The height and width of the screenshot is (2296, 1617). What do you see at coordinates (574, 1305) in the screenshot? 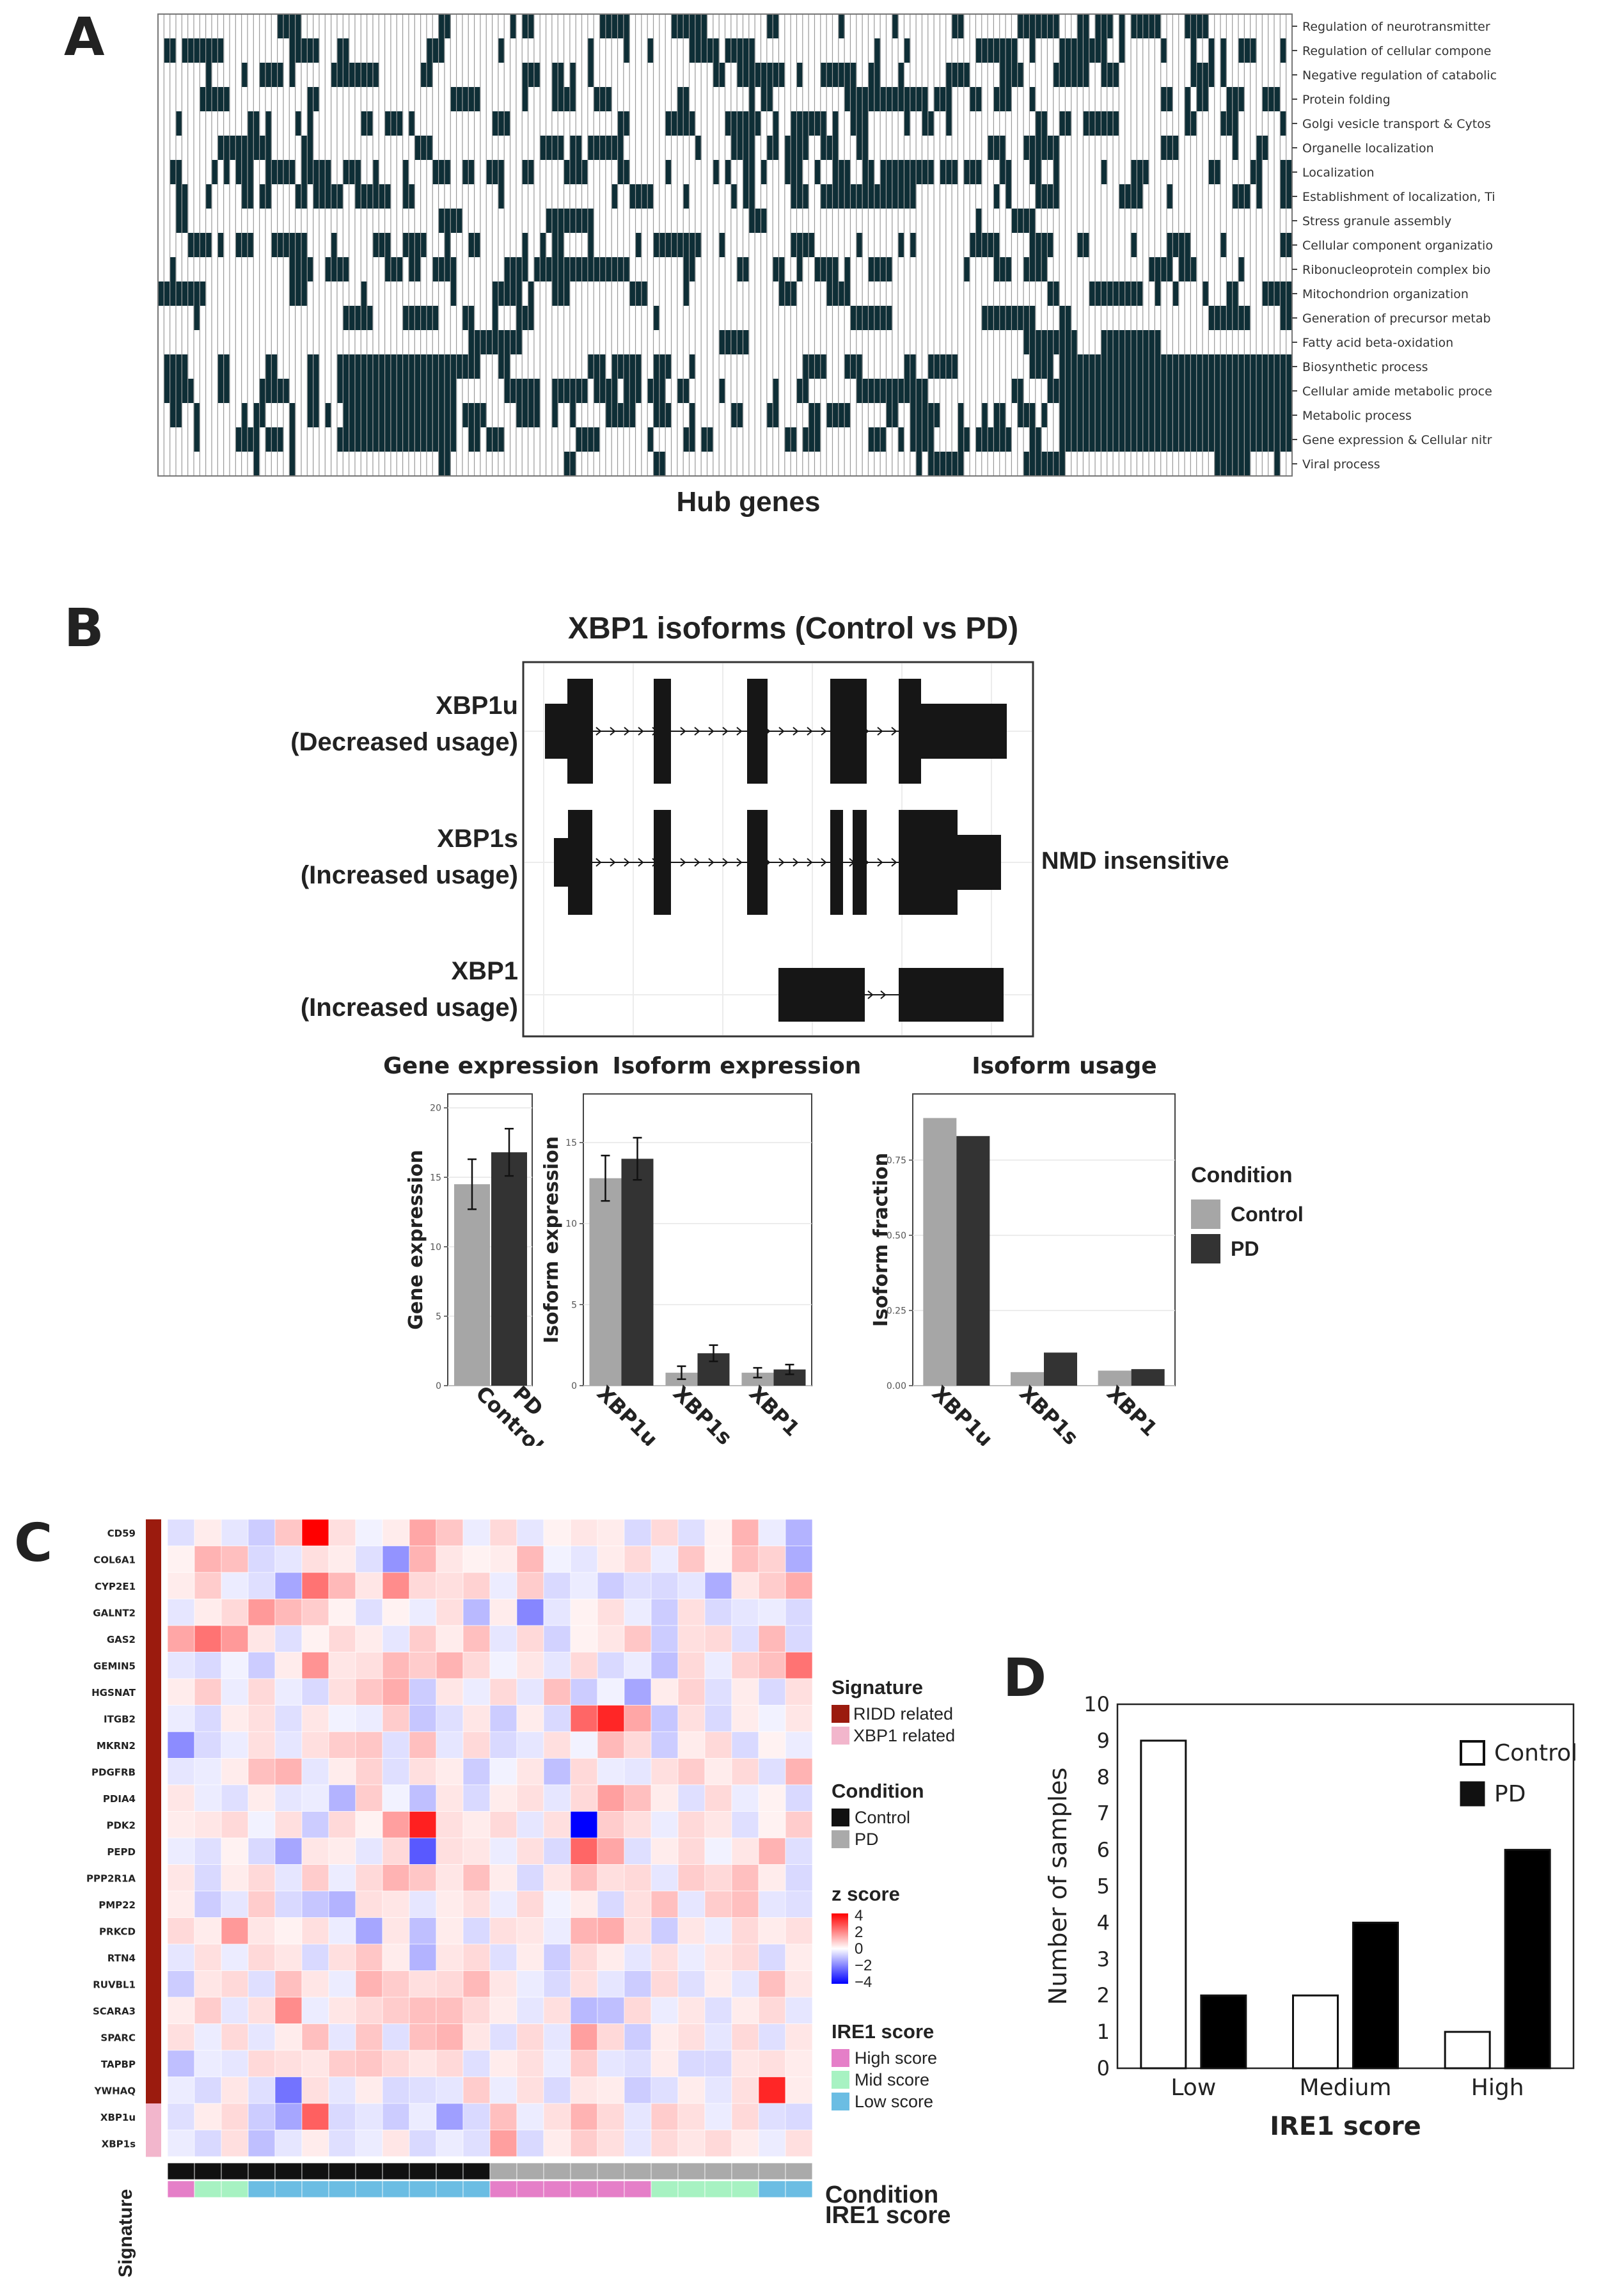
I see `y-tick-label: 5` at bounding box center [574, 1305].